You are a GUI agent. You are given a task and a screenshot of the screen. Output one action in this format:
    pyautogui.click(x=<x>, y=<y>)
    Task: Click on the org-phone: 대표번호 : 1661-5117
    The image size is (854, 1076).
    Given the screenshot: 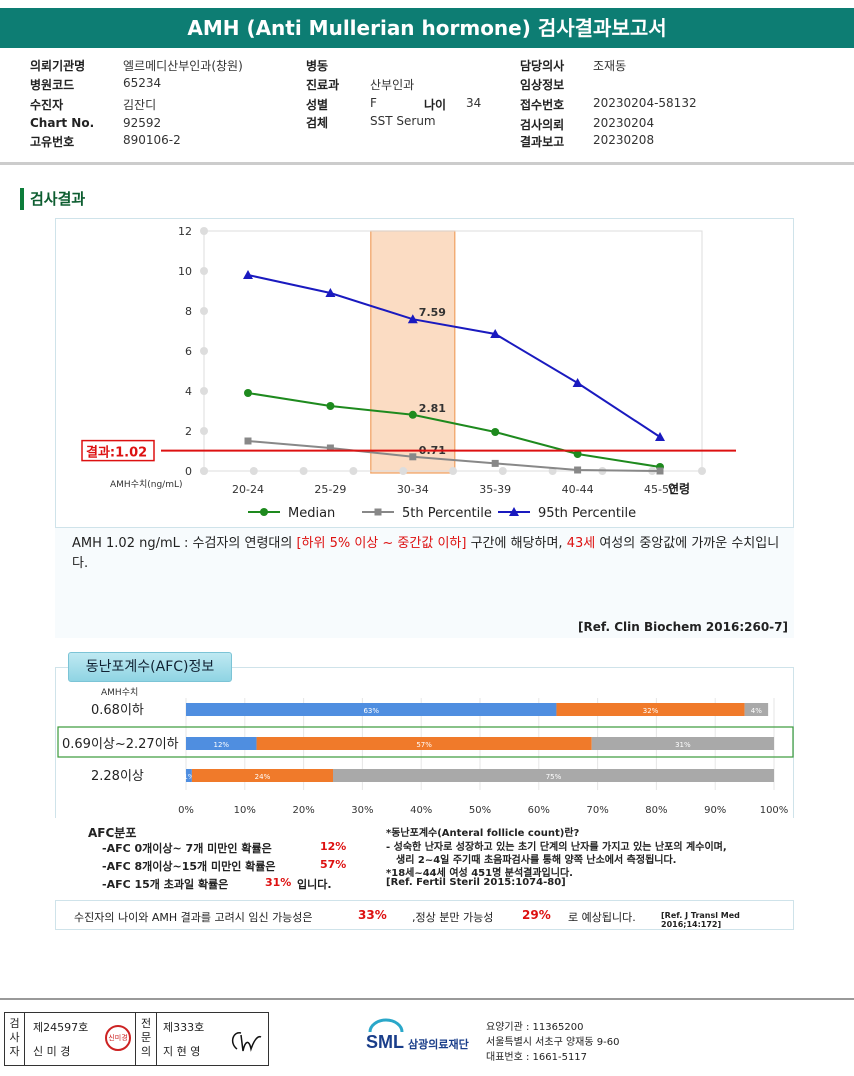 What is the action you would take?
    pyautogui.click(x=537, y=1057)
    